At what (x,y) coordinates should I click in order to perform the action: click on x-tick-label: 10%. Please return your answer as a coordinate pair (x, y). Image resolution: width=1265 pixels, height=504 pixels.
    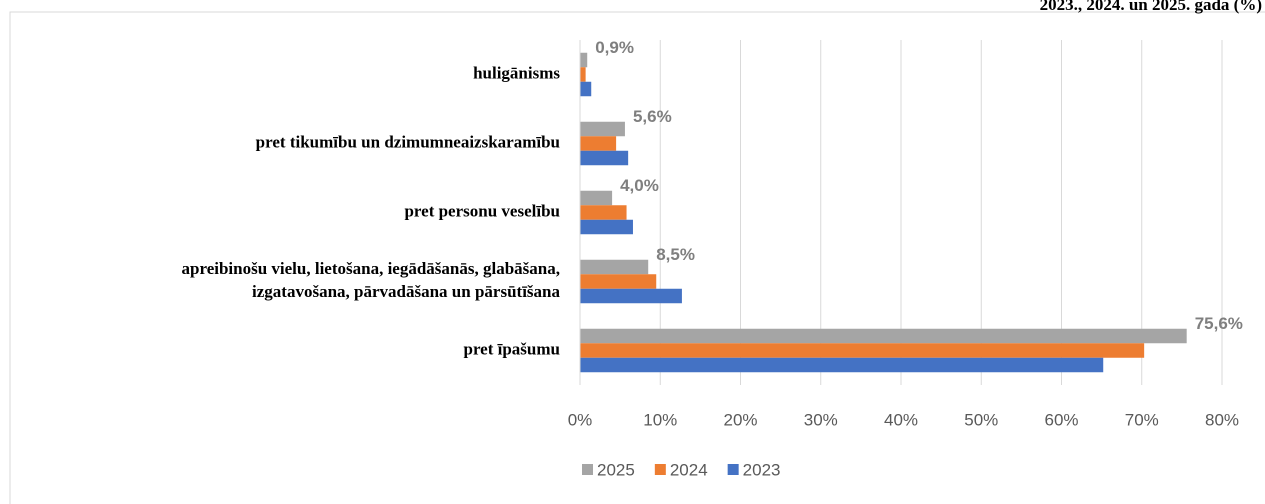
    Looking at the image, I should click on (660, 419).